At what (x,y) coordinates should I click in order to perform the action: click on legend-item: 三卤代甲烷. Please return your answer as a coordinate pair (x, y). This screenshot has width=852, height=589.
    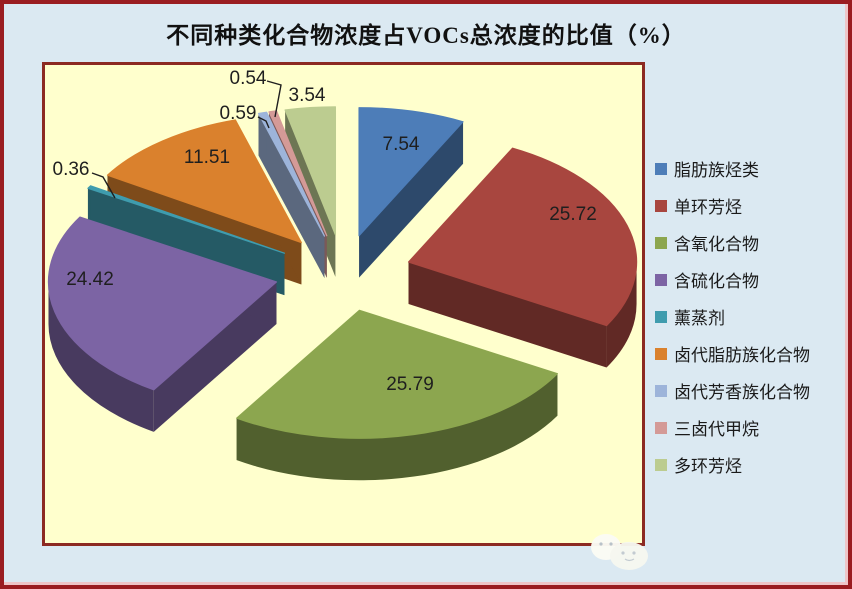
    Looking at the image, I should click on (750, 427).